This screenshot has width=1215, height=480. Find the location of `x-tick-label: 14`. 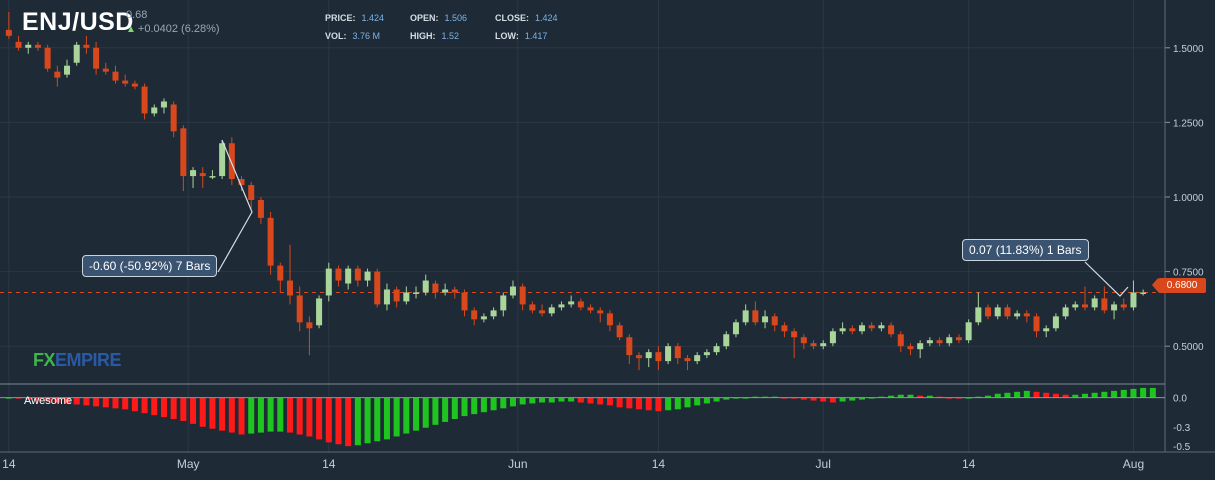

x-tick-label: 14 is located at coordinates (659, 464).